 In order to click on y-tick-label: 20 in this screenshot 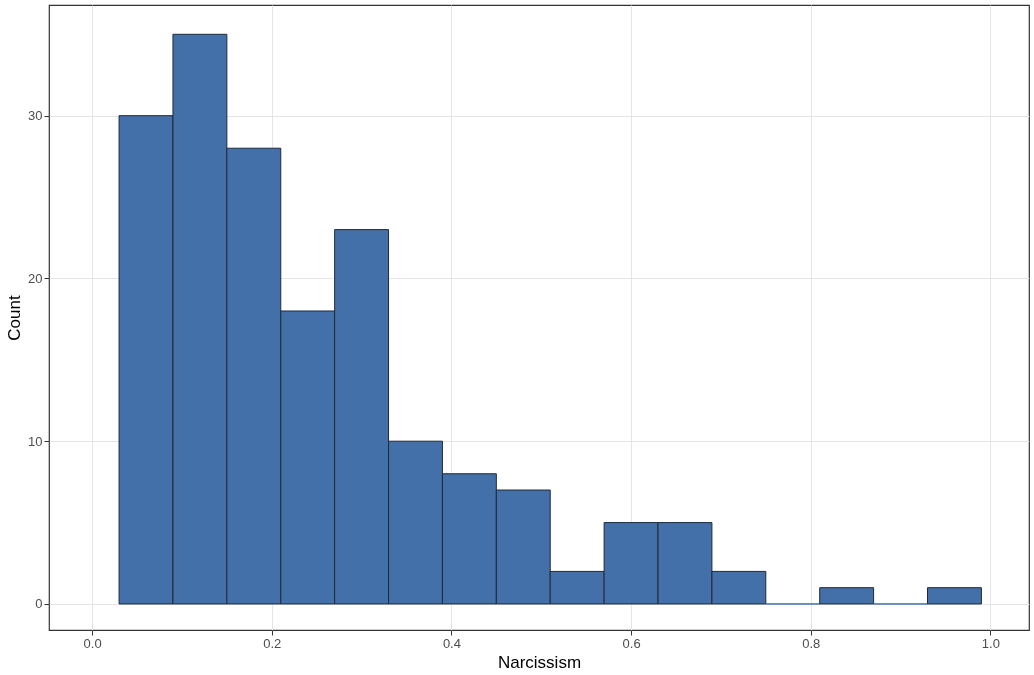, I will do `click(35, 278)`.